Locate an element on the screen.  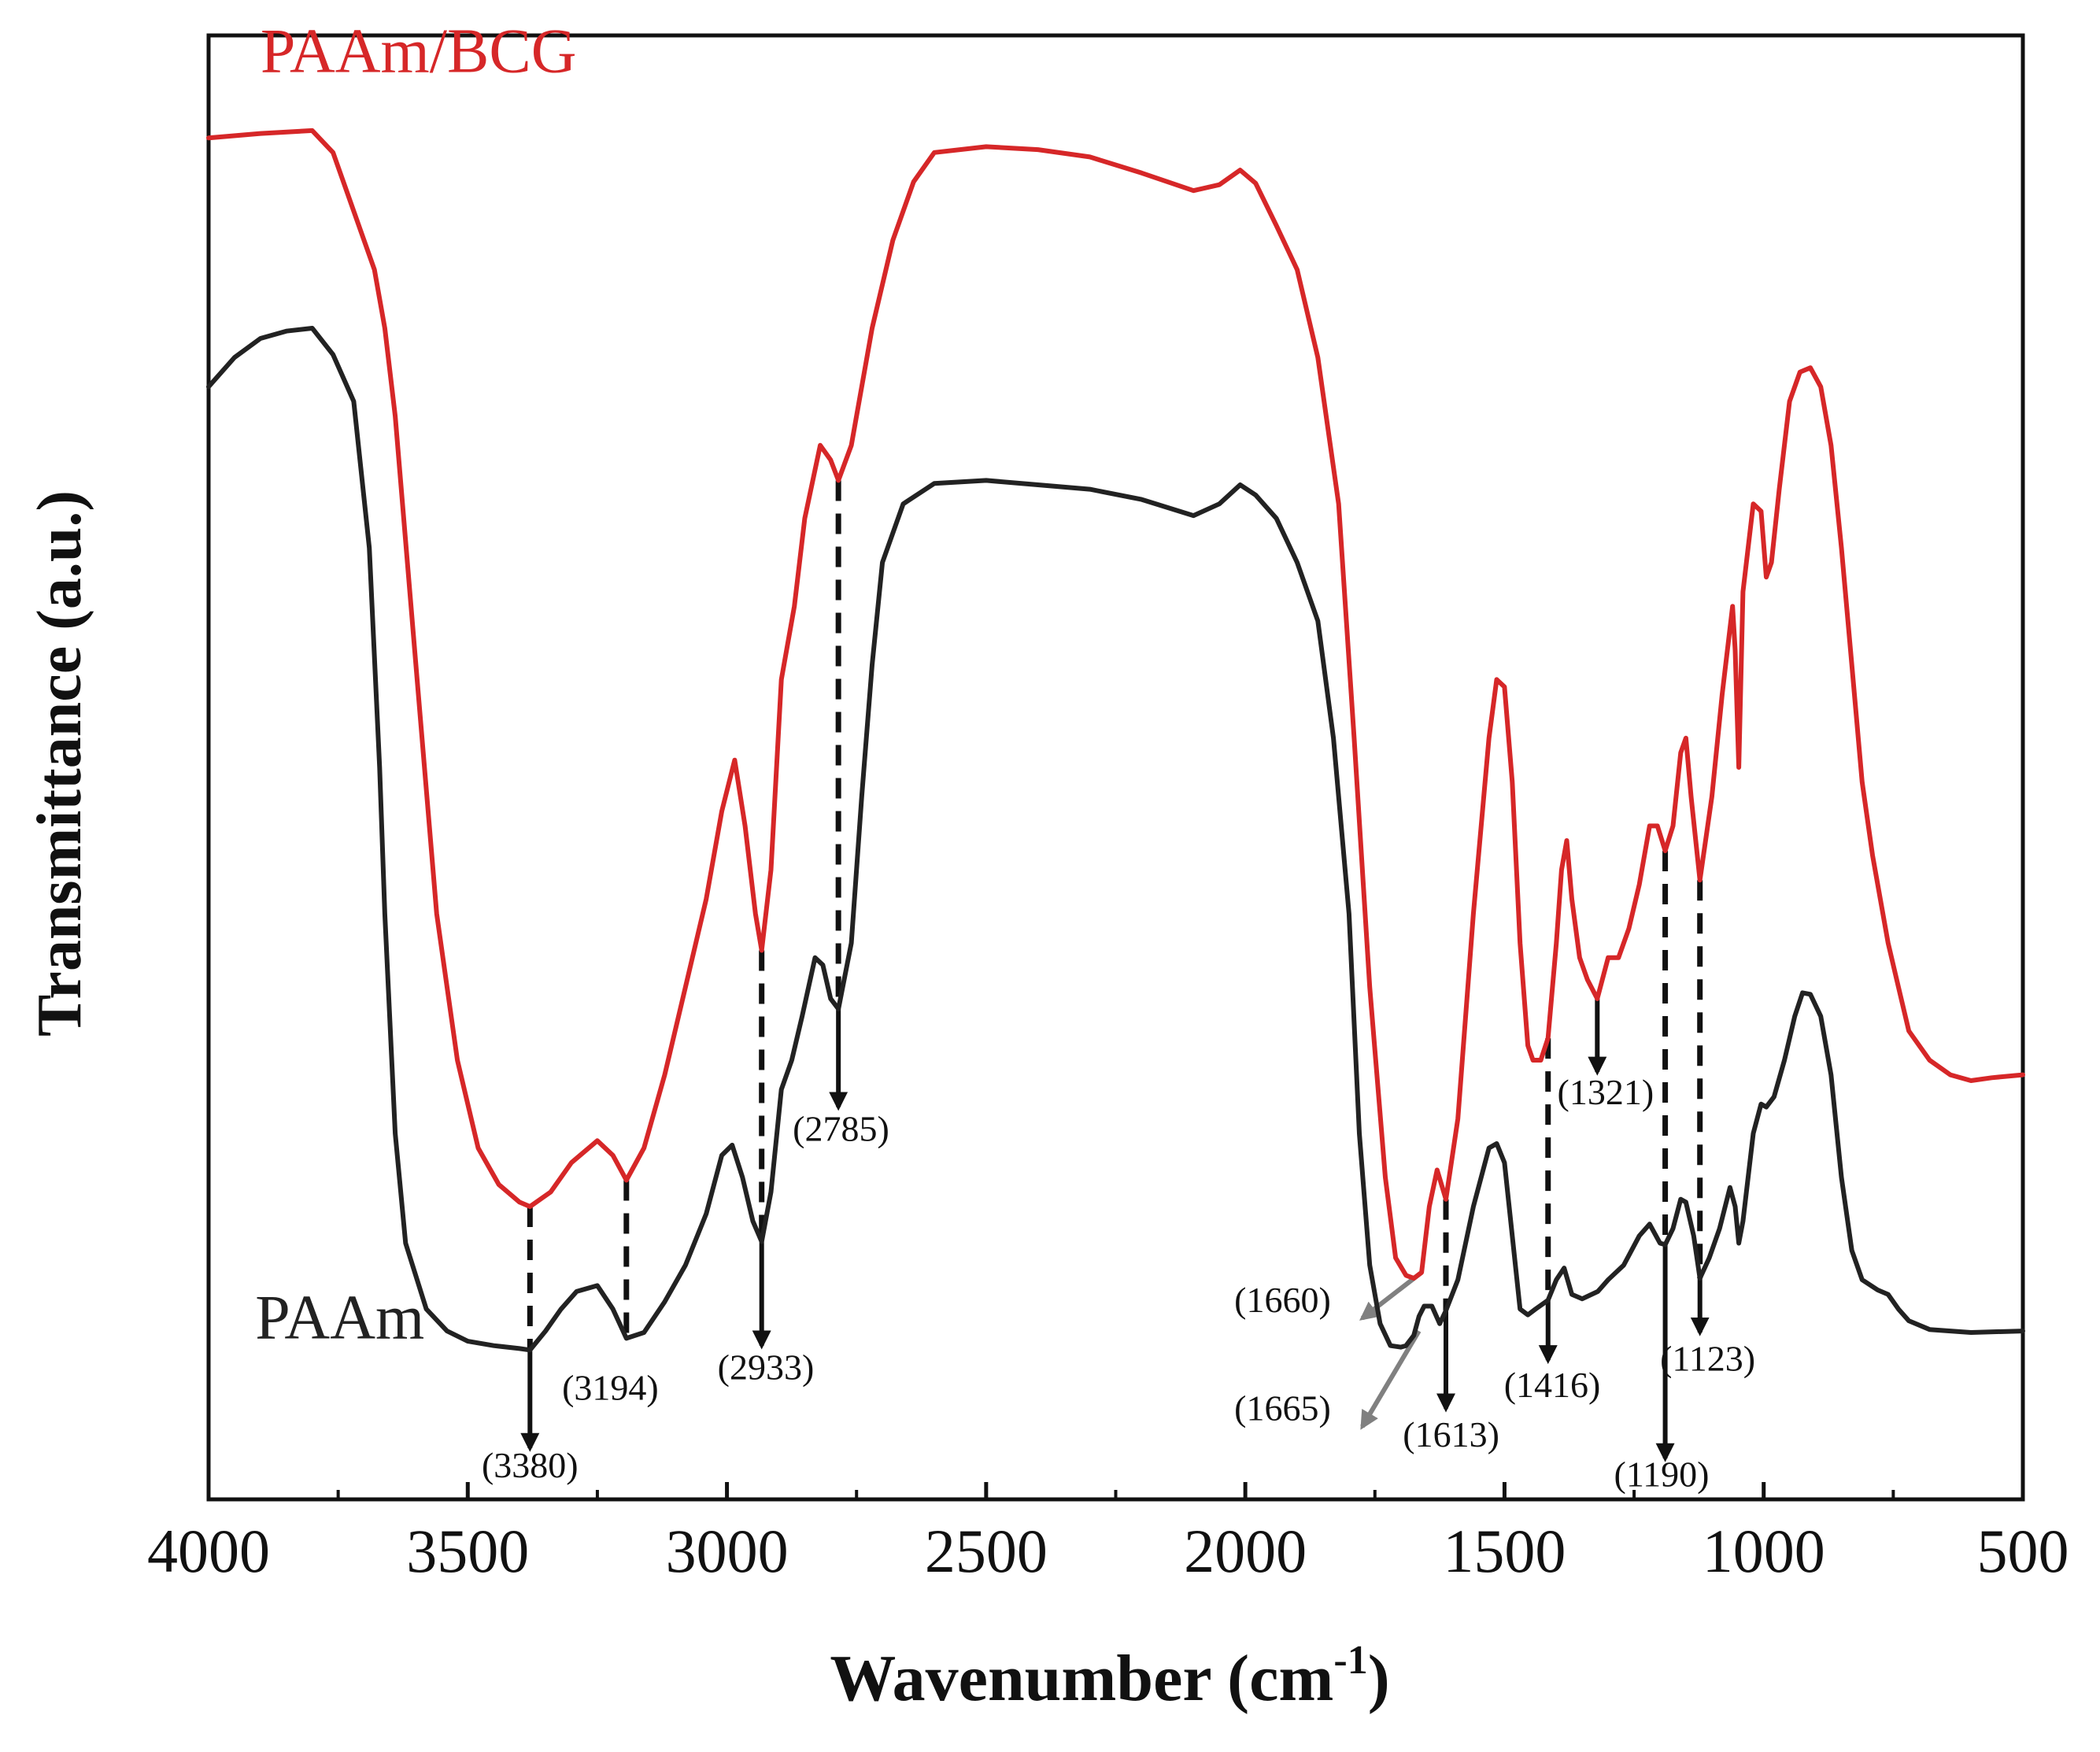
annotation-label: (1190) is located at coordinates (1662, 1474).